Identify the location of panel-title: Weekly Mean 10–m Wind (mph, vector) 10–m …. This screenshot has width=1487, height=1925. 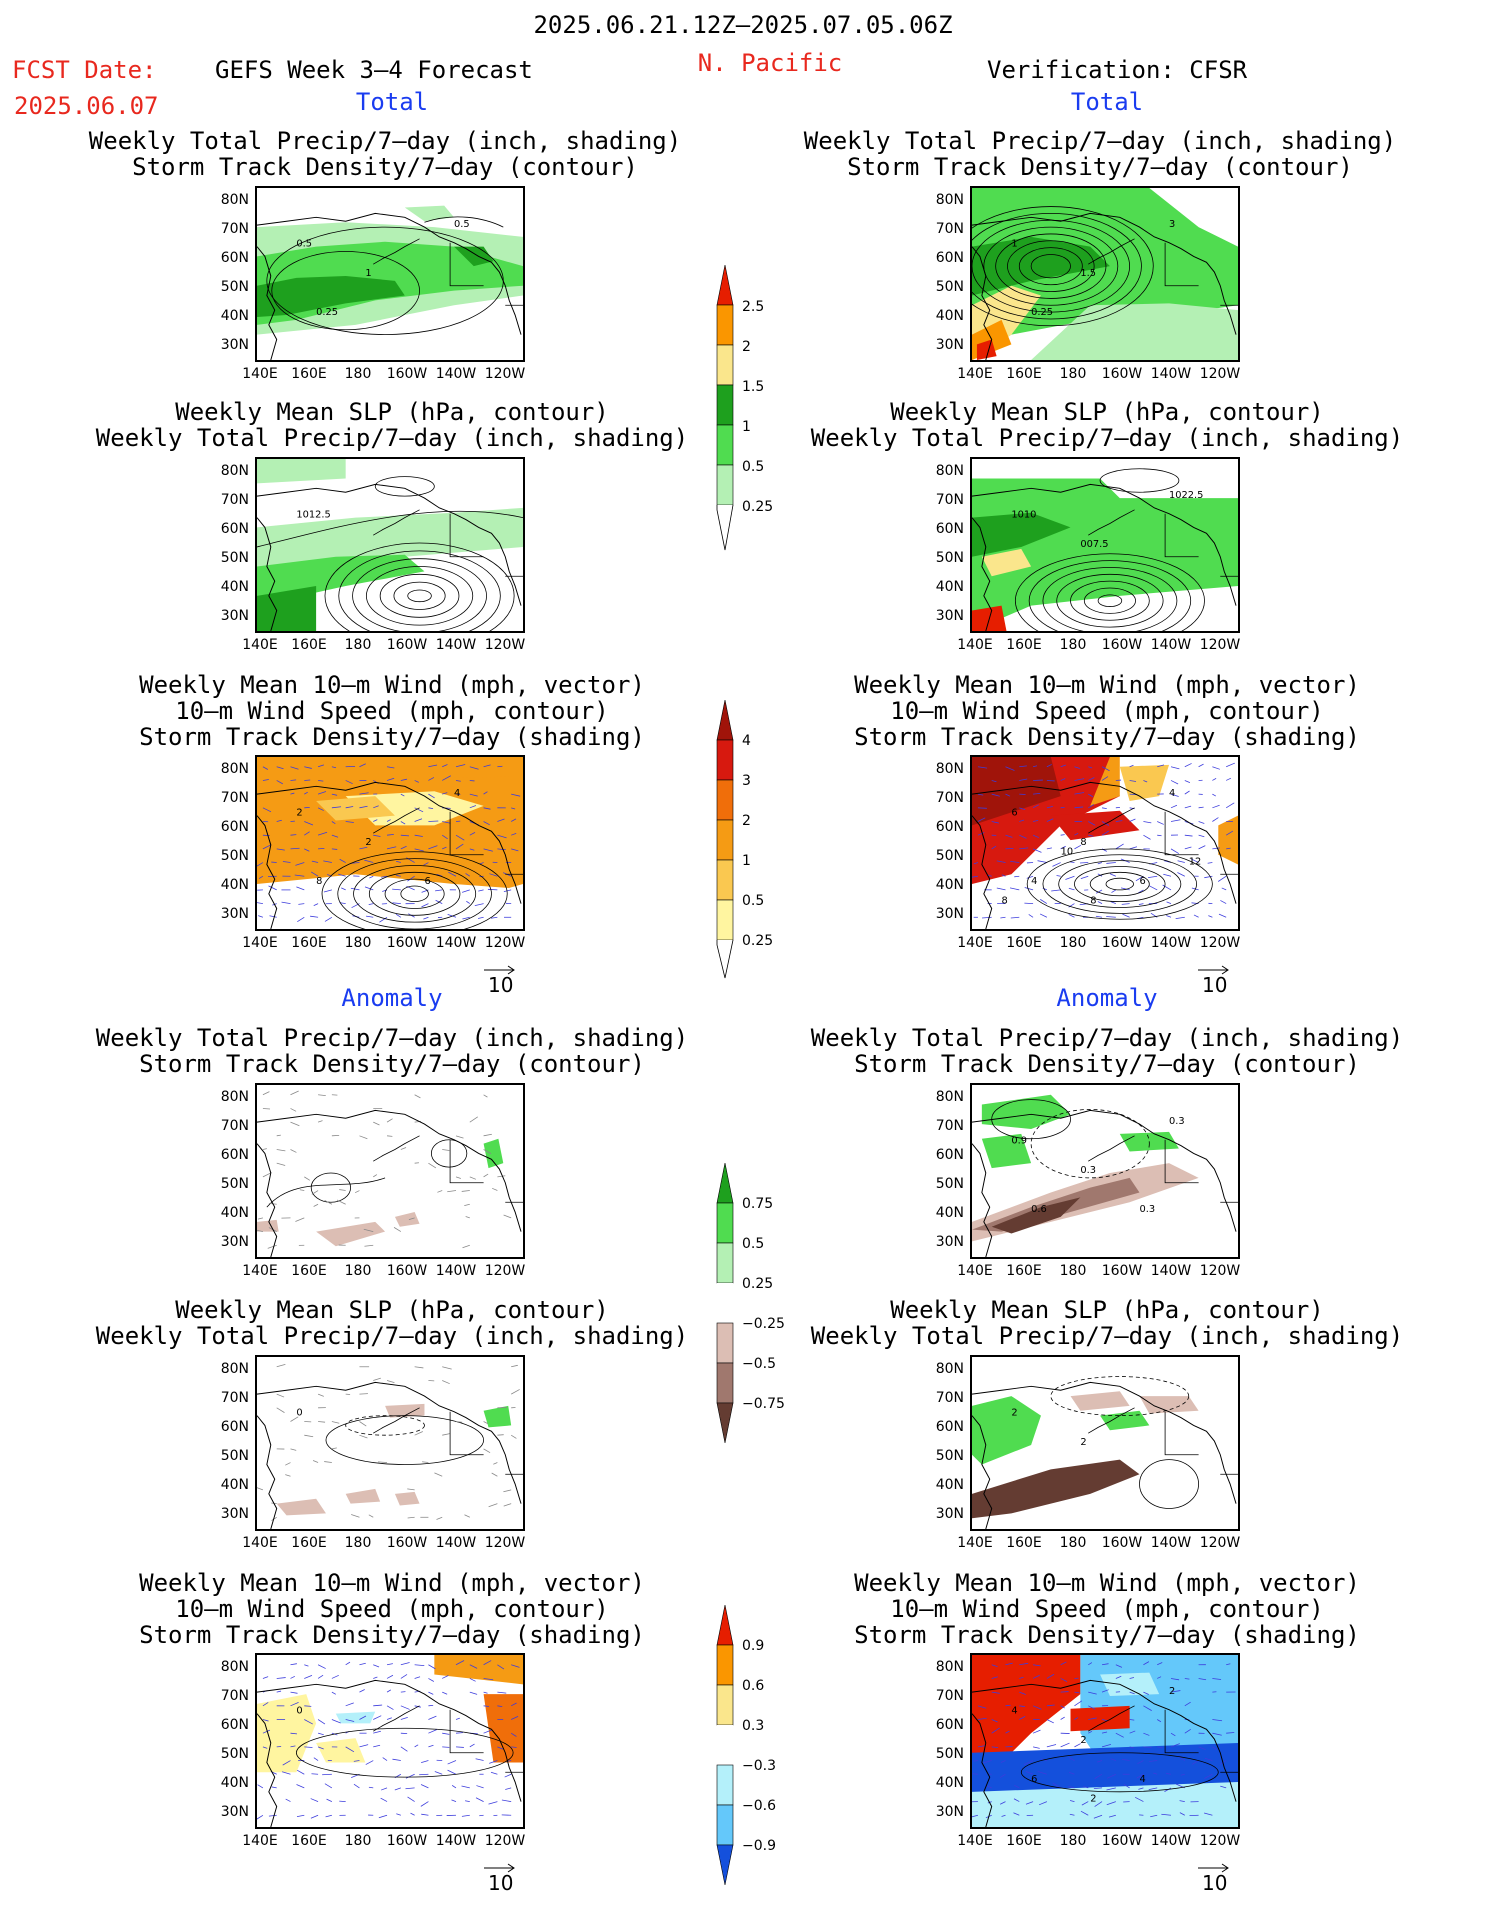
(1107, 1609).